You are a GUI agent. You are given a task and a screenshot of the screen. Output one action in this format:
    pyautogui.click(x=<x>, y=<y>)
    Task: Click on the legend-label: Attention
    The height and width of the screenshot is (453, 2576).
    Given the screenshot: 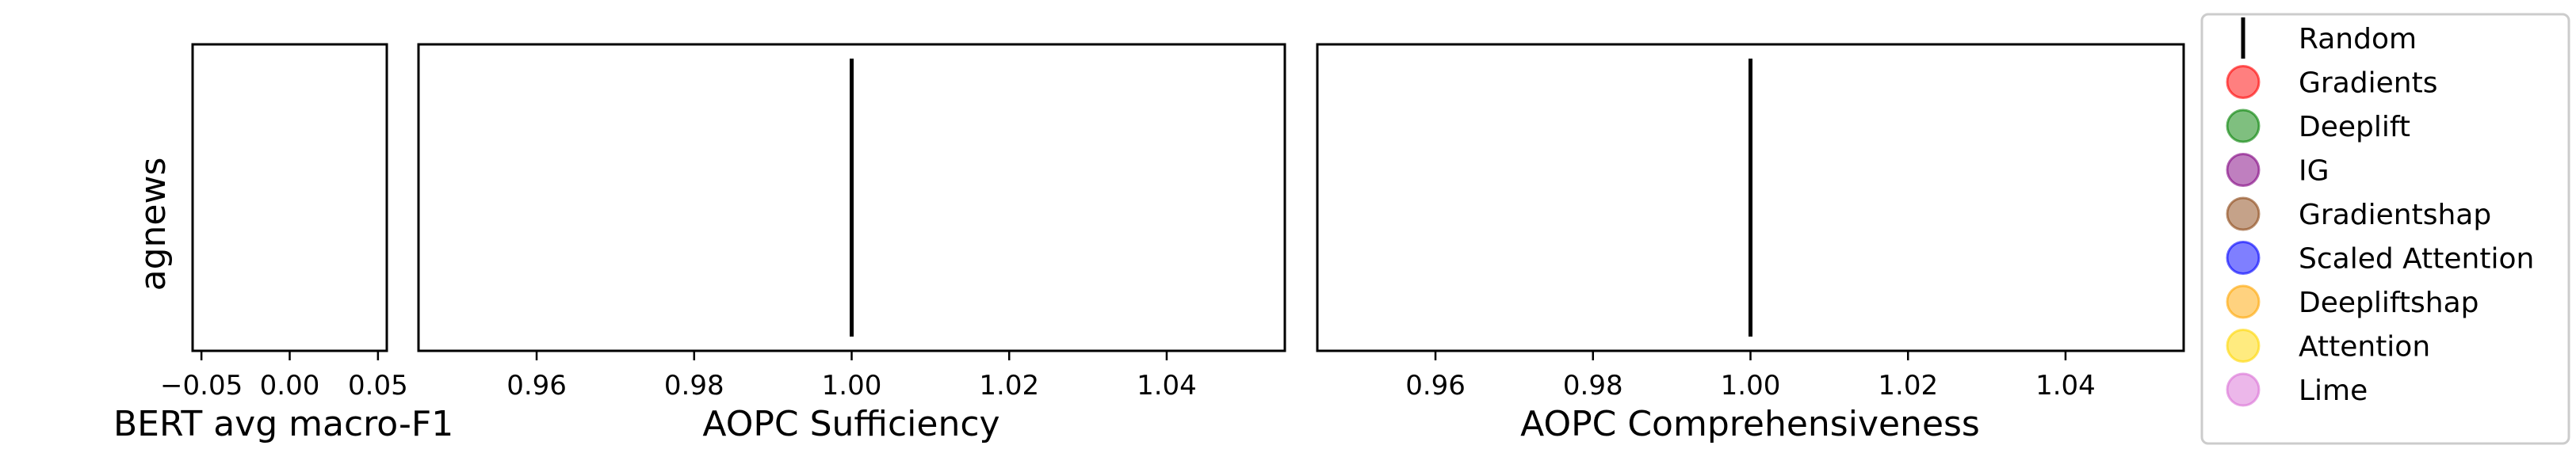 What is the action you would take?
    pyautogui.click(x=2364, y=347)
    